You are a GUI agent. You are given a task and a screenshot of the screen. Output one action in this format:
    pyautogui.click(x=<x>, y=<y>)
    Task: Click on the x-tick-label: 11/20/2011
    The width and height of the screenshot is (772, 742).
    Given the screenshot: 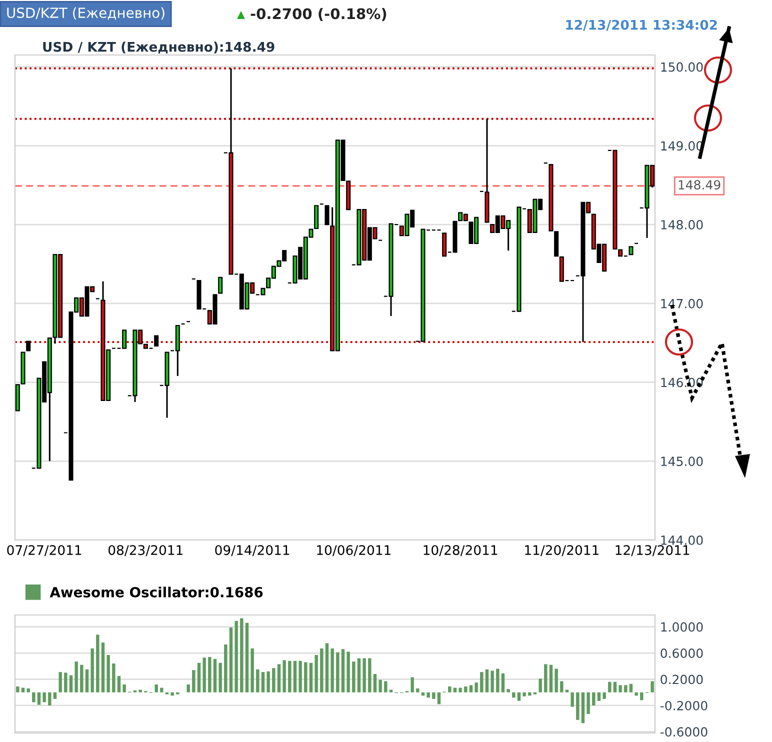 What is the action you would take?
    pyautogui.click(x=561, y=550)
    